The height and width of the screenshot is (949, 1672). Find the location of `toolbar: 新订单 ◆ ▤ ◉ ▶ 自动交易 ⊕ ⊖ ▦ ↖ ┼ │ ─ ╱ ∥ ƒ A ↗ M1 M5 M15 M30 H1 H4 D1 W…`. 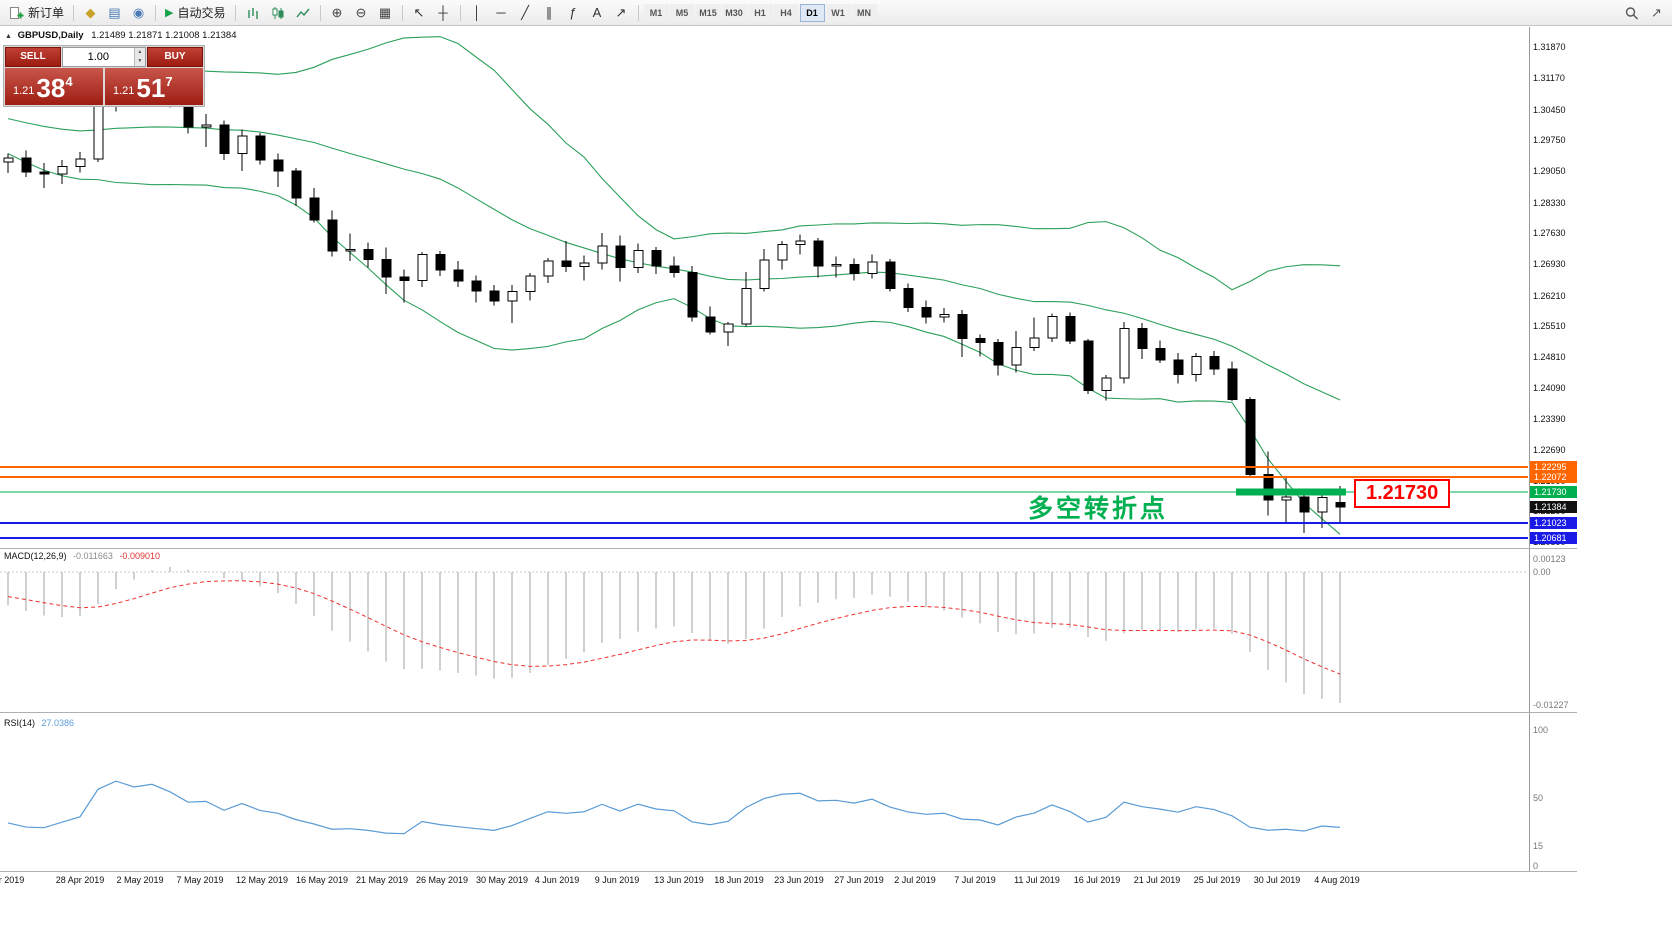

toolbar: 新订单 ◆ ▤ ◉ ▶ 自动交易 ⊕ ⊖ ▦ ↖ ┼ │ ─ ╱ ∥ ƒ A ↗ M1 M5 M15 M30 H1 H4 D1 W… is located at coordinates (836, 13).